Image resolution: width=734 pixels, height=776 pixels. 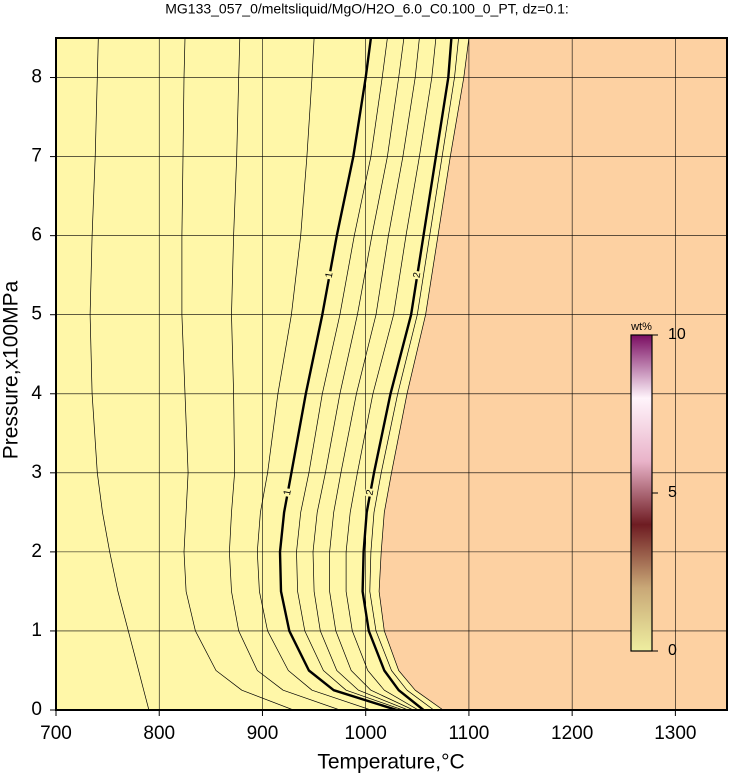 What do you see at coordinates (36, 156) in the screenshot?
I see `y-tick-label: 7` at bounding box center [36, 156].